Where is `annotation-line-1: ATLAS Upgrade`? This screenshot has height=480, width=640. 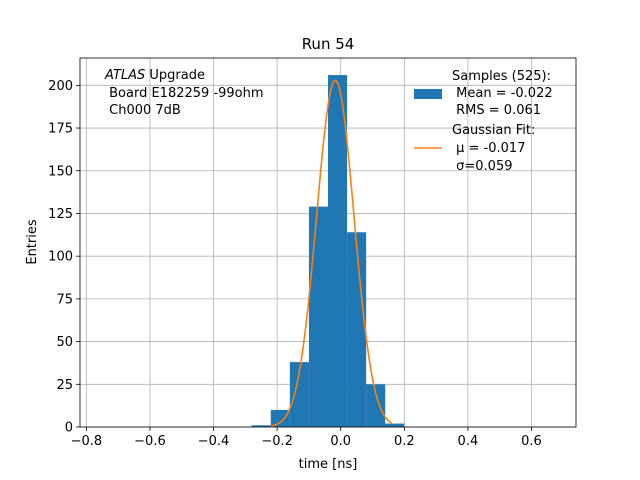 annotation-line-1: ATLAS Upgrade is located at coordinates (154, 75).